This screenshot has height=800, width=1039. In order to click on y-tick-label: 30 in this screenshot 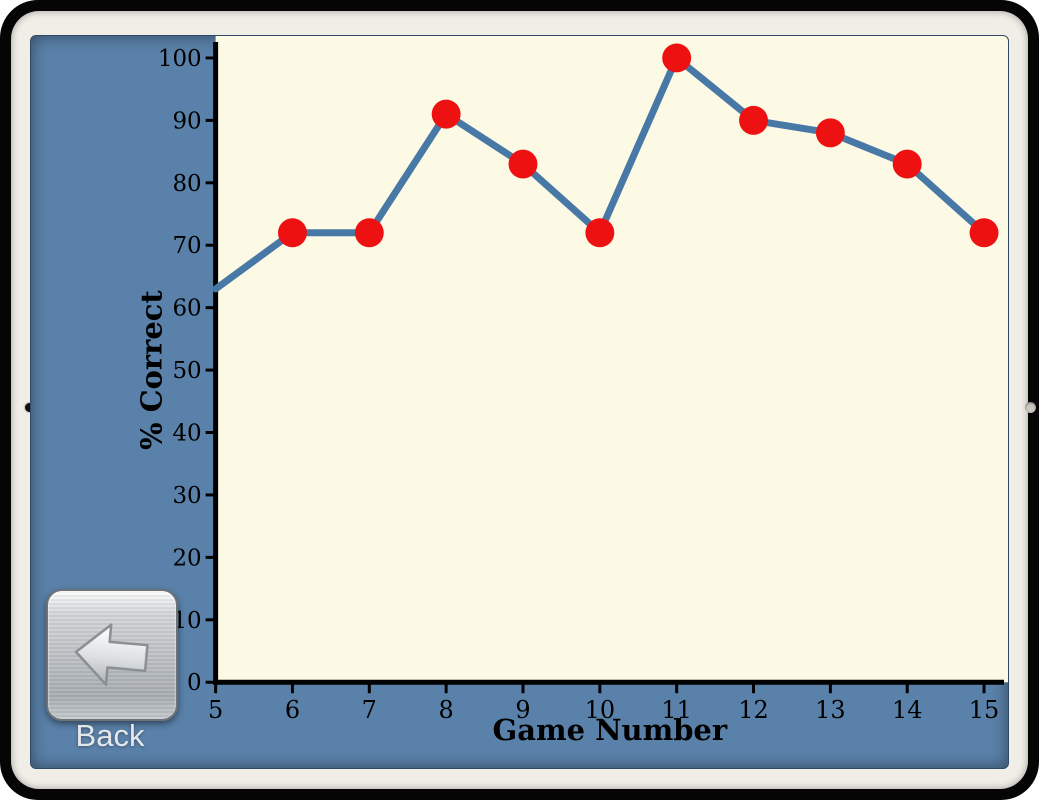, I will do `click(186, 496)`.